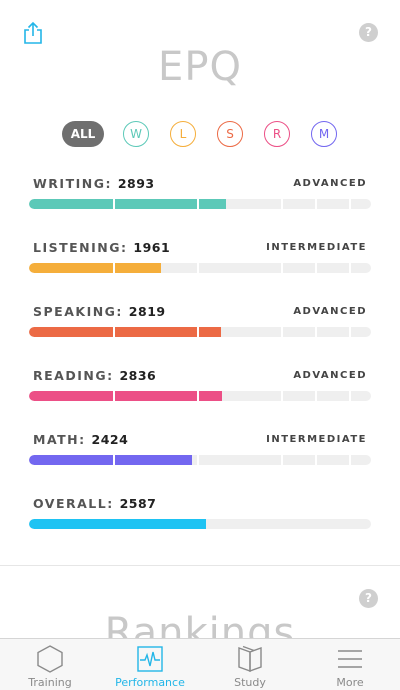  I want to click on skill-score: 2587, so click(138, 503).